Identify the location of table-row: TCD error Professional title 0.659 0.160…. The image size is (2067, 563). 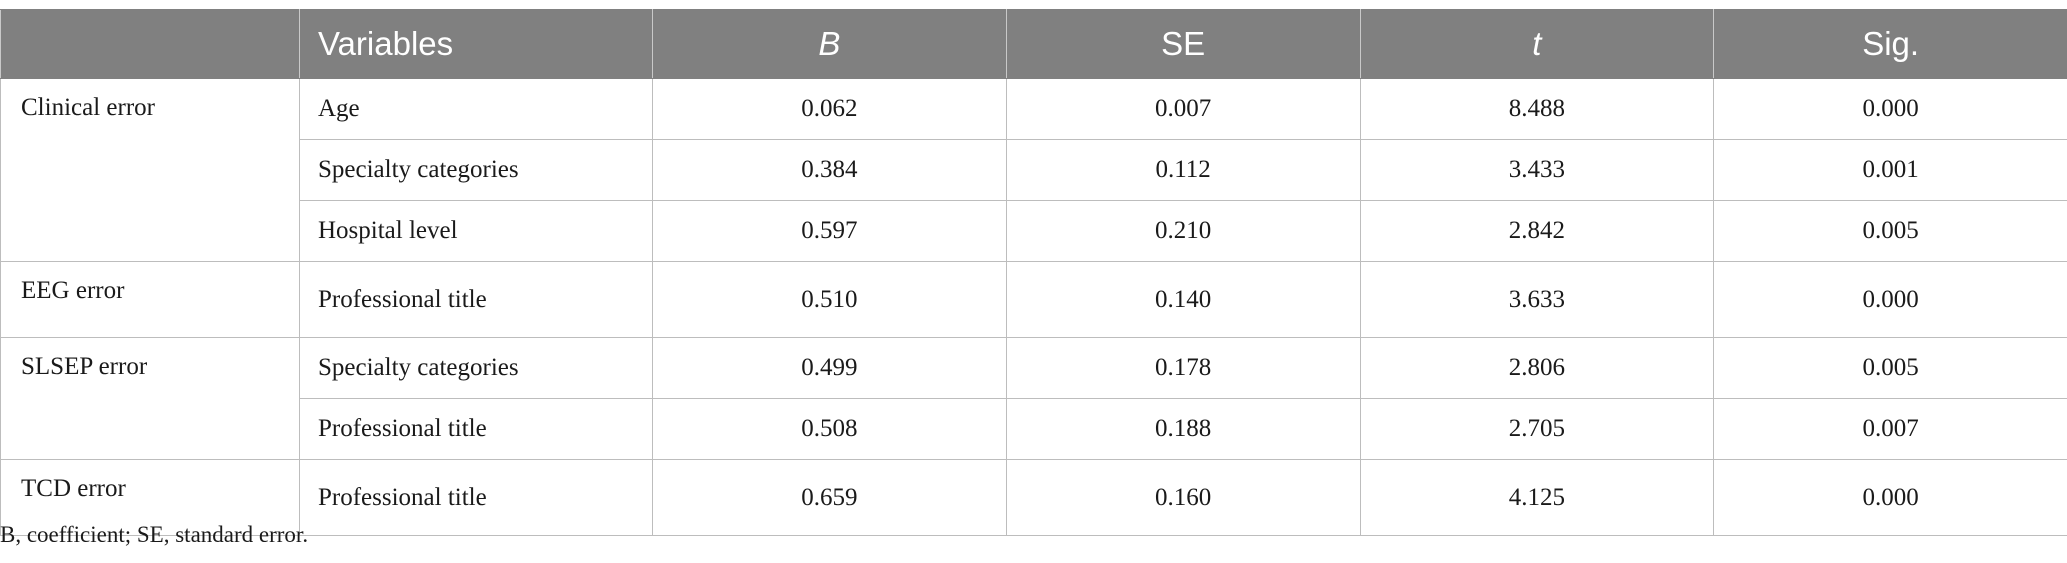
(1033, 497).